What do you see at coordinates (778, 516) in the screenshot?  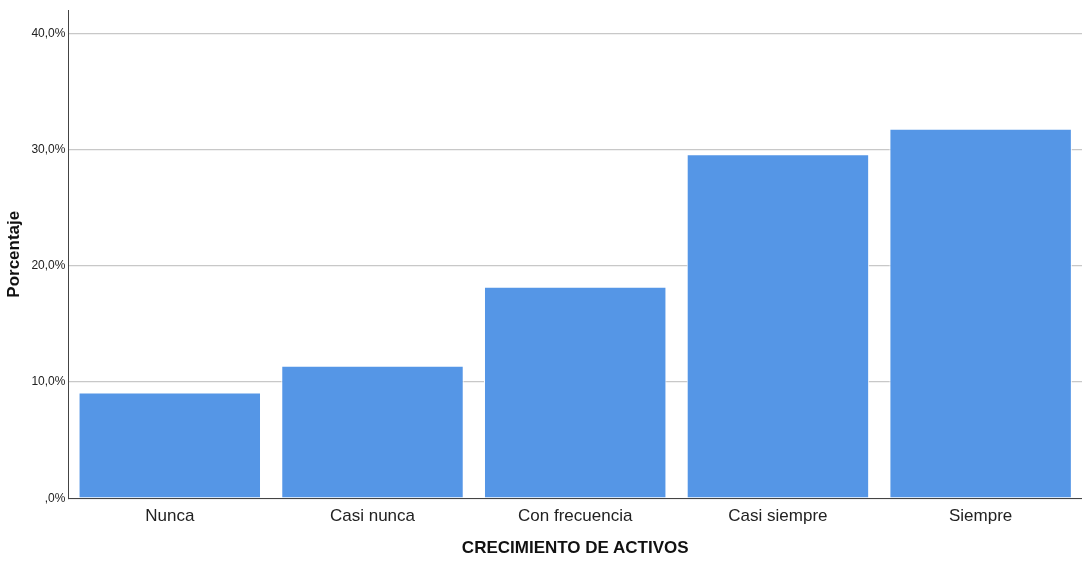 I see `x-tick-label: Casi siempre` at bounding box center [778, 516].